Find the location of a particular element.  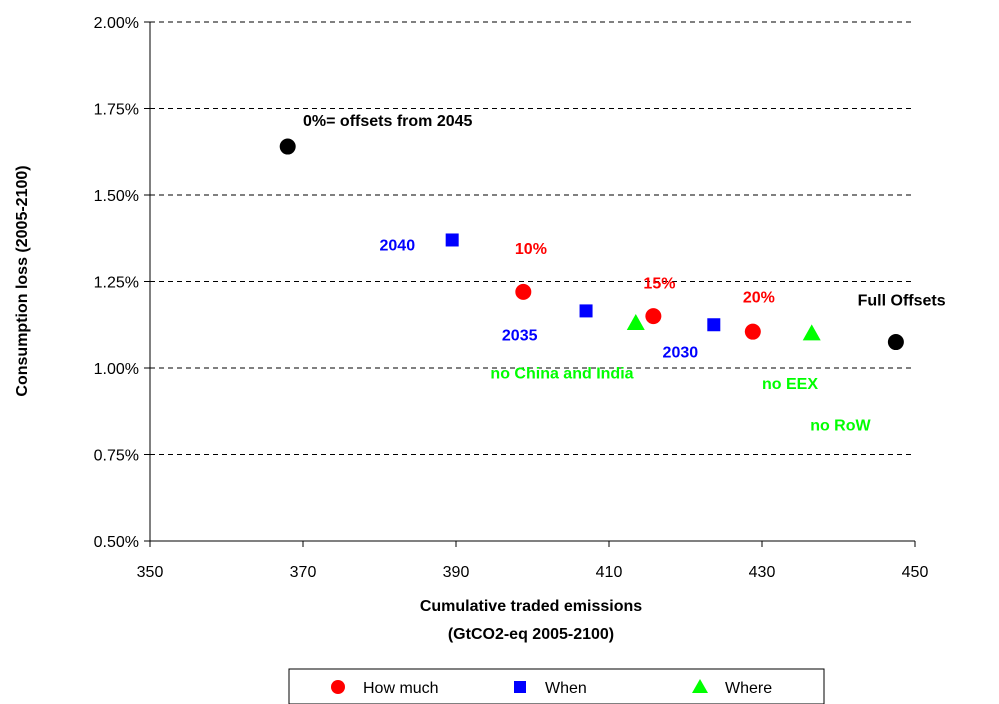

x-tick-label: 450 is located at coordinates (915, 572).